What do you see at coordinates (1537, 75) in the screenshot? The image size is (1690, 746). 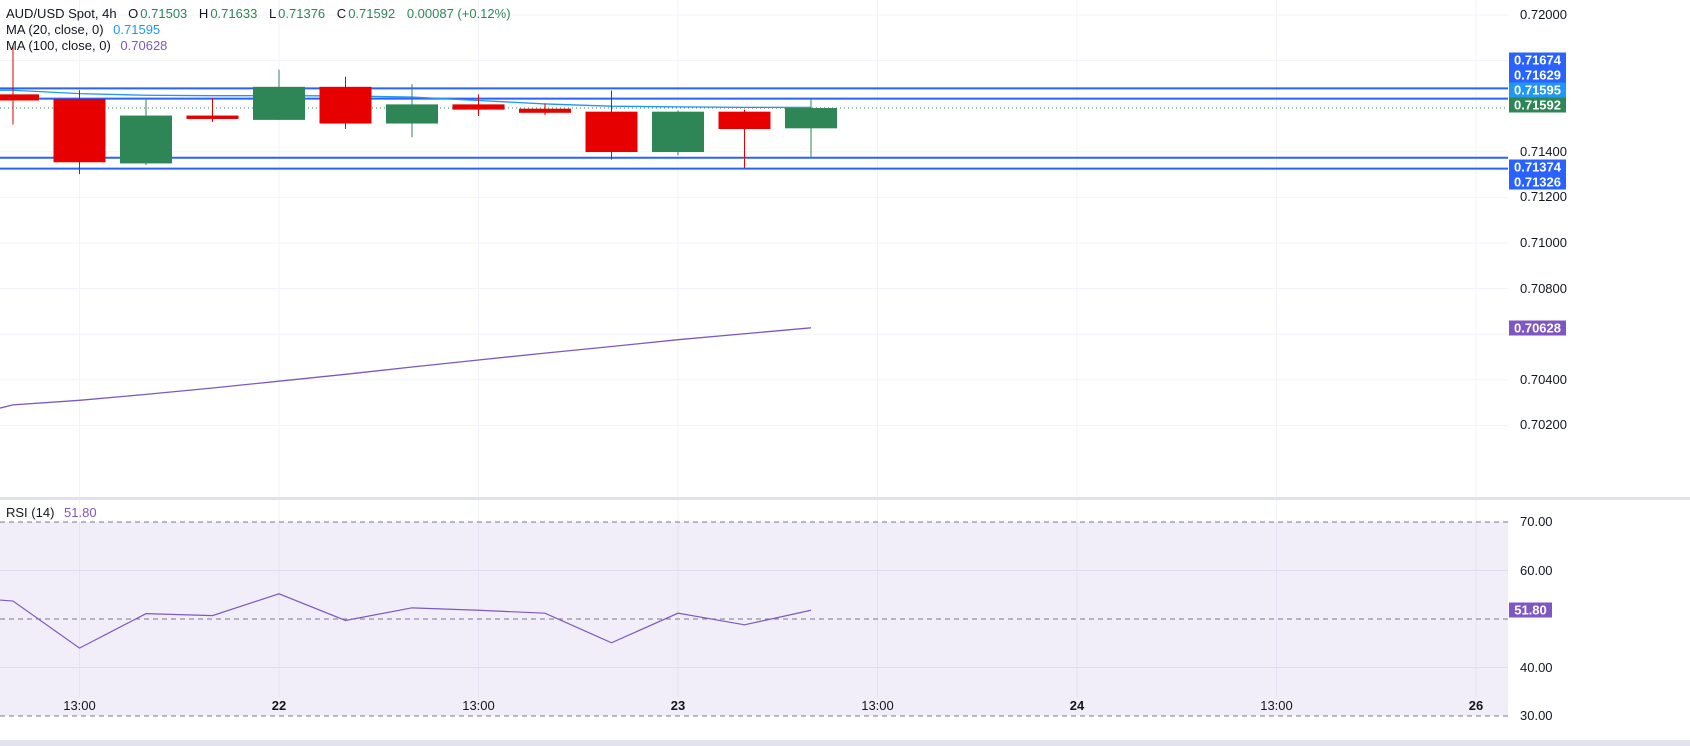 I see `price-tag: 0.71629` at bounding box center [1537, 75].